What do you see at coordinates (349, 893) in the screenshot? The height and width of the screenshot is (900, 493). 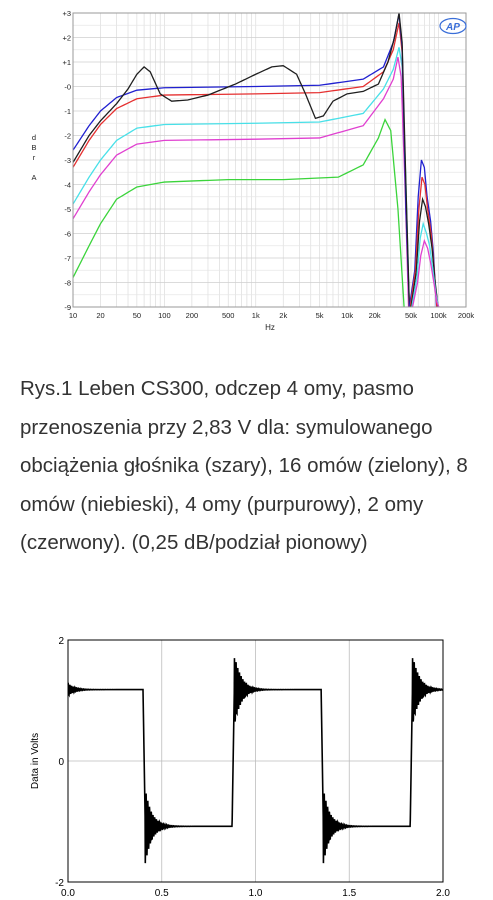 I see `x-tick-label: 1.5` at bounding box center [349, 893].